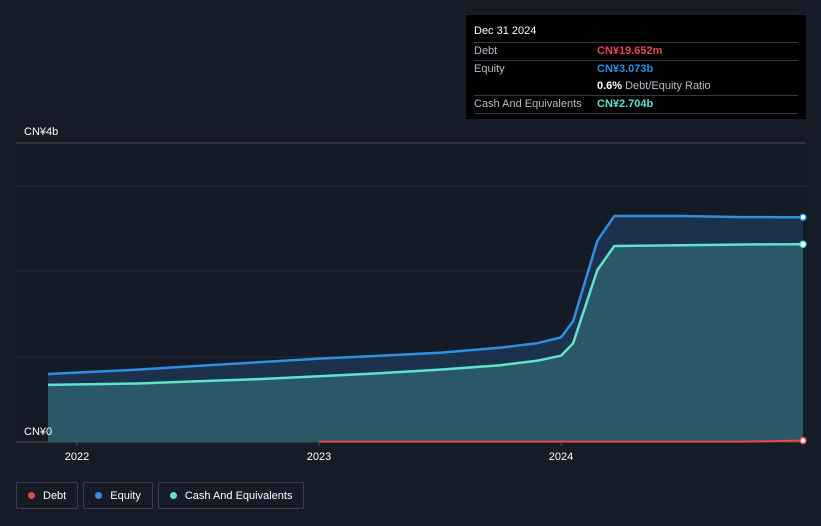  I want to click on tooltip-row-debt: Debt CN¥19.652m, so click(636, 51).